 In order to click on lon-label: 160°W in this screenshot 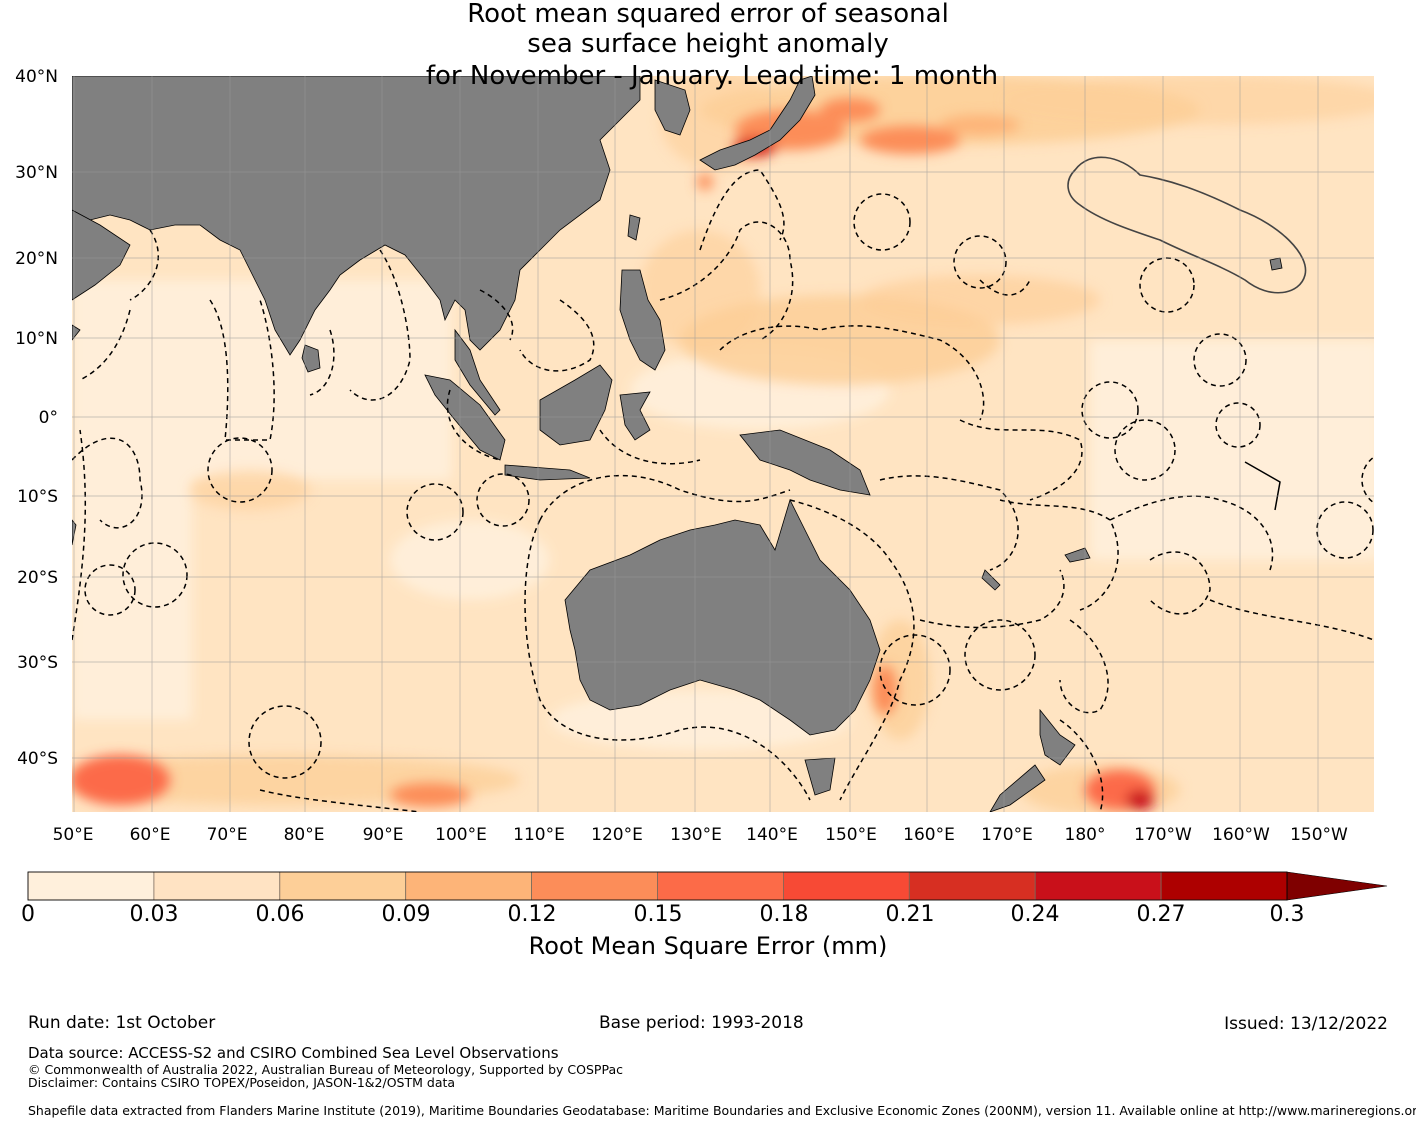, I will do `click(1241, 835)`.